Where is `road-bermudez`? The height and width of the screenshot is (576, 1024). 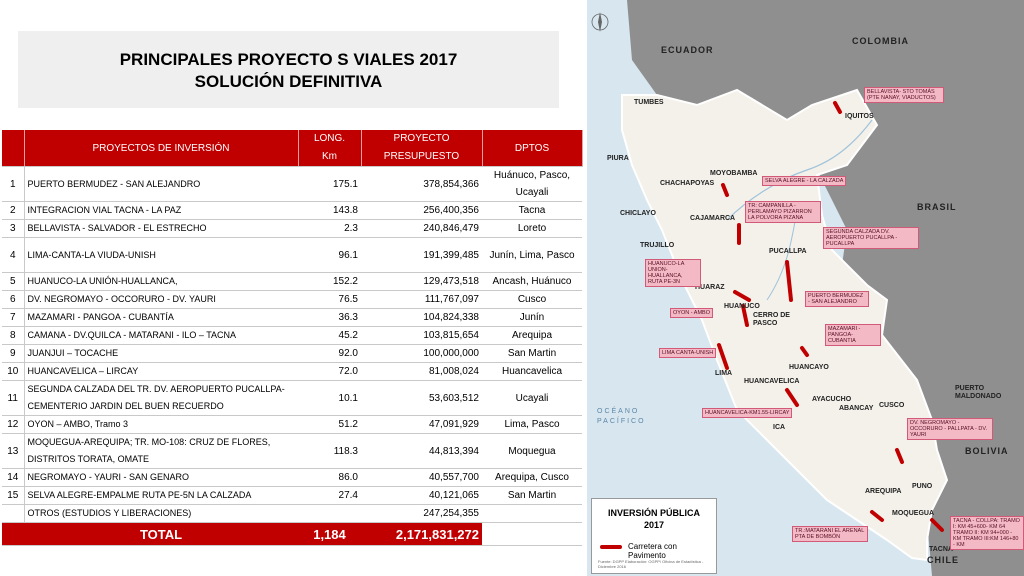 road-bermudez is located at coordinates (789, 281).